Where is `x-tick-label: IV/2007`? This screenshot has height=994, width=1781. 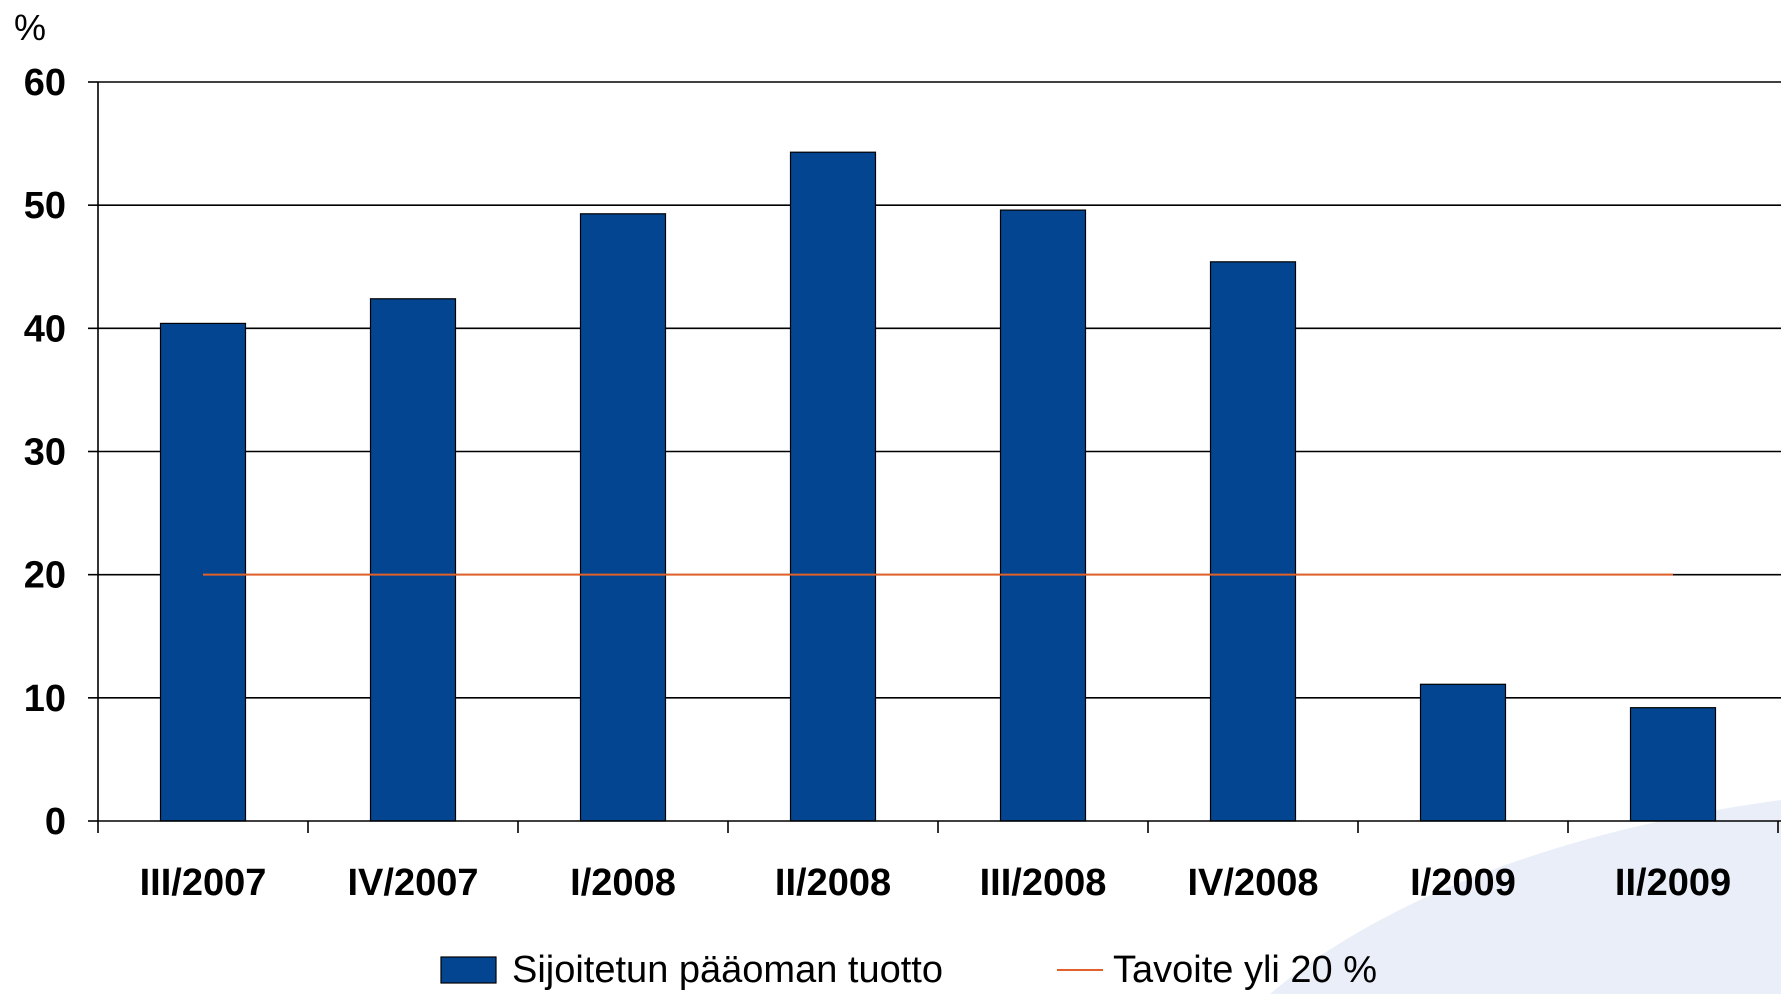
x-tick-label: IV/2007 is located at coordinates (413, 883).